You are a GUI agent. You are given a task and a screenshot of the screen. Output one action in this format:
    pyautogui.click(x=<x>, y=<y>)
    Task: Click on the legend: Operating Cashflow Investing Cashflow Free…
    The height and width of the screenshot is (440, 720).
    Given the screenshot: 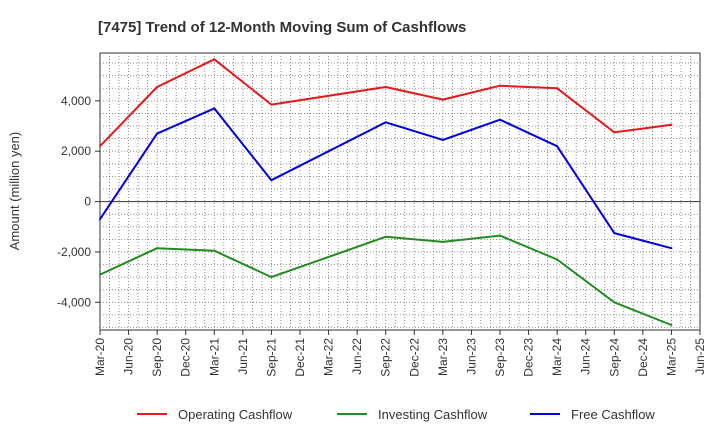 What is the action you would take?
    pyautogui.click(x=396, y=414)
    